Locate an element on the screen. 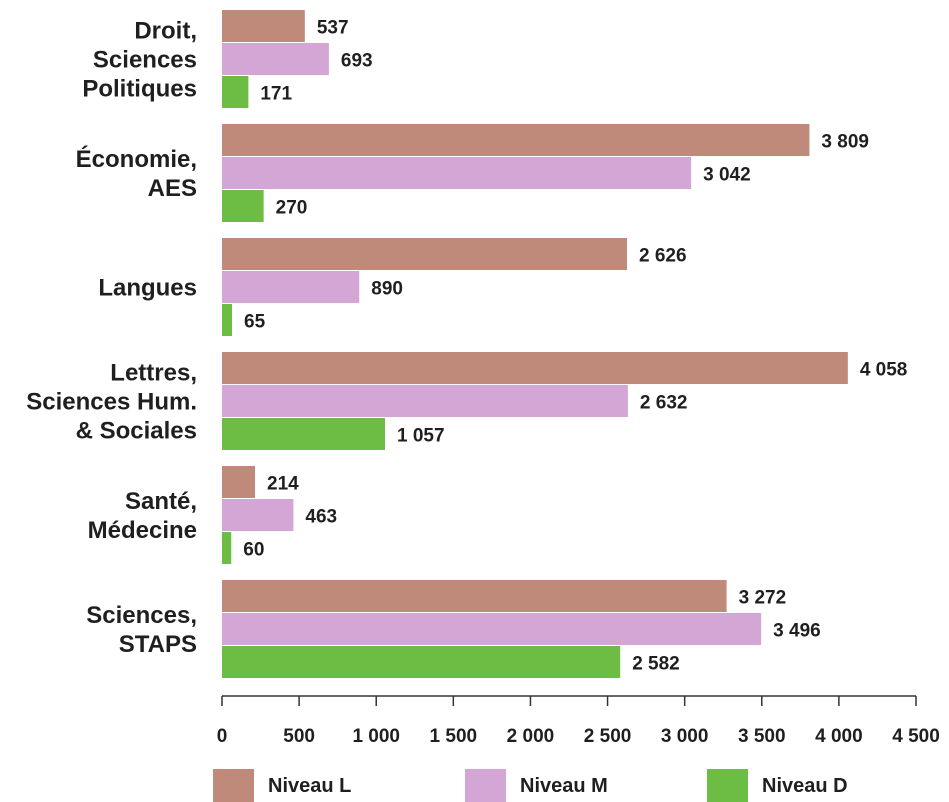 The width and height of the screenshot is (949, 802). x-tick-label: 0 is located at coordinates (222, 736).